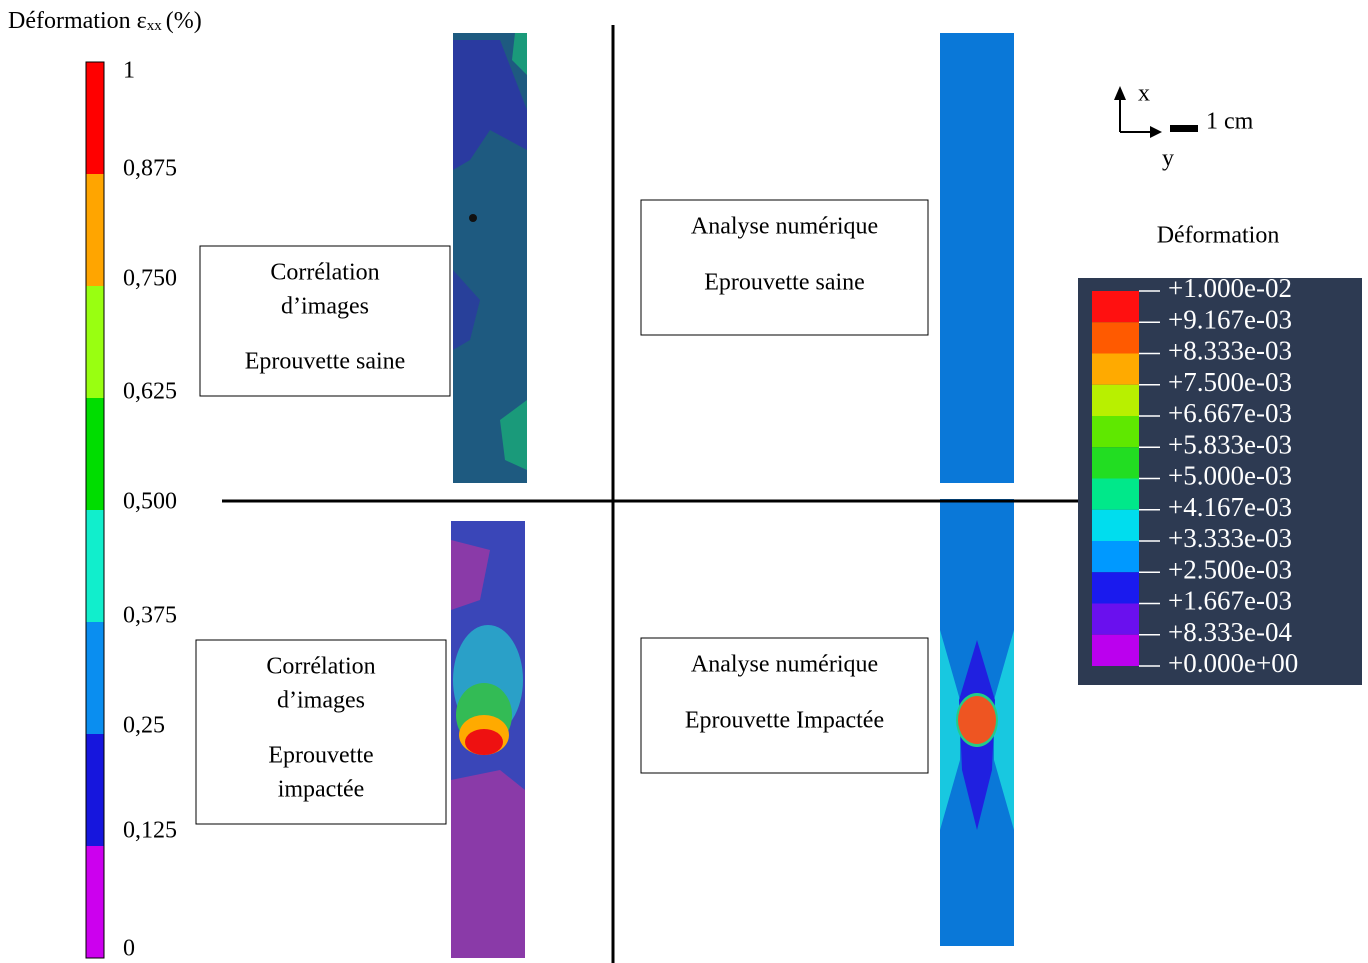  What do you see at coordinates (1230, 601) in the screenshot?
I see `legend-label: +1.667e-03` at bounding box center [1230, 601].